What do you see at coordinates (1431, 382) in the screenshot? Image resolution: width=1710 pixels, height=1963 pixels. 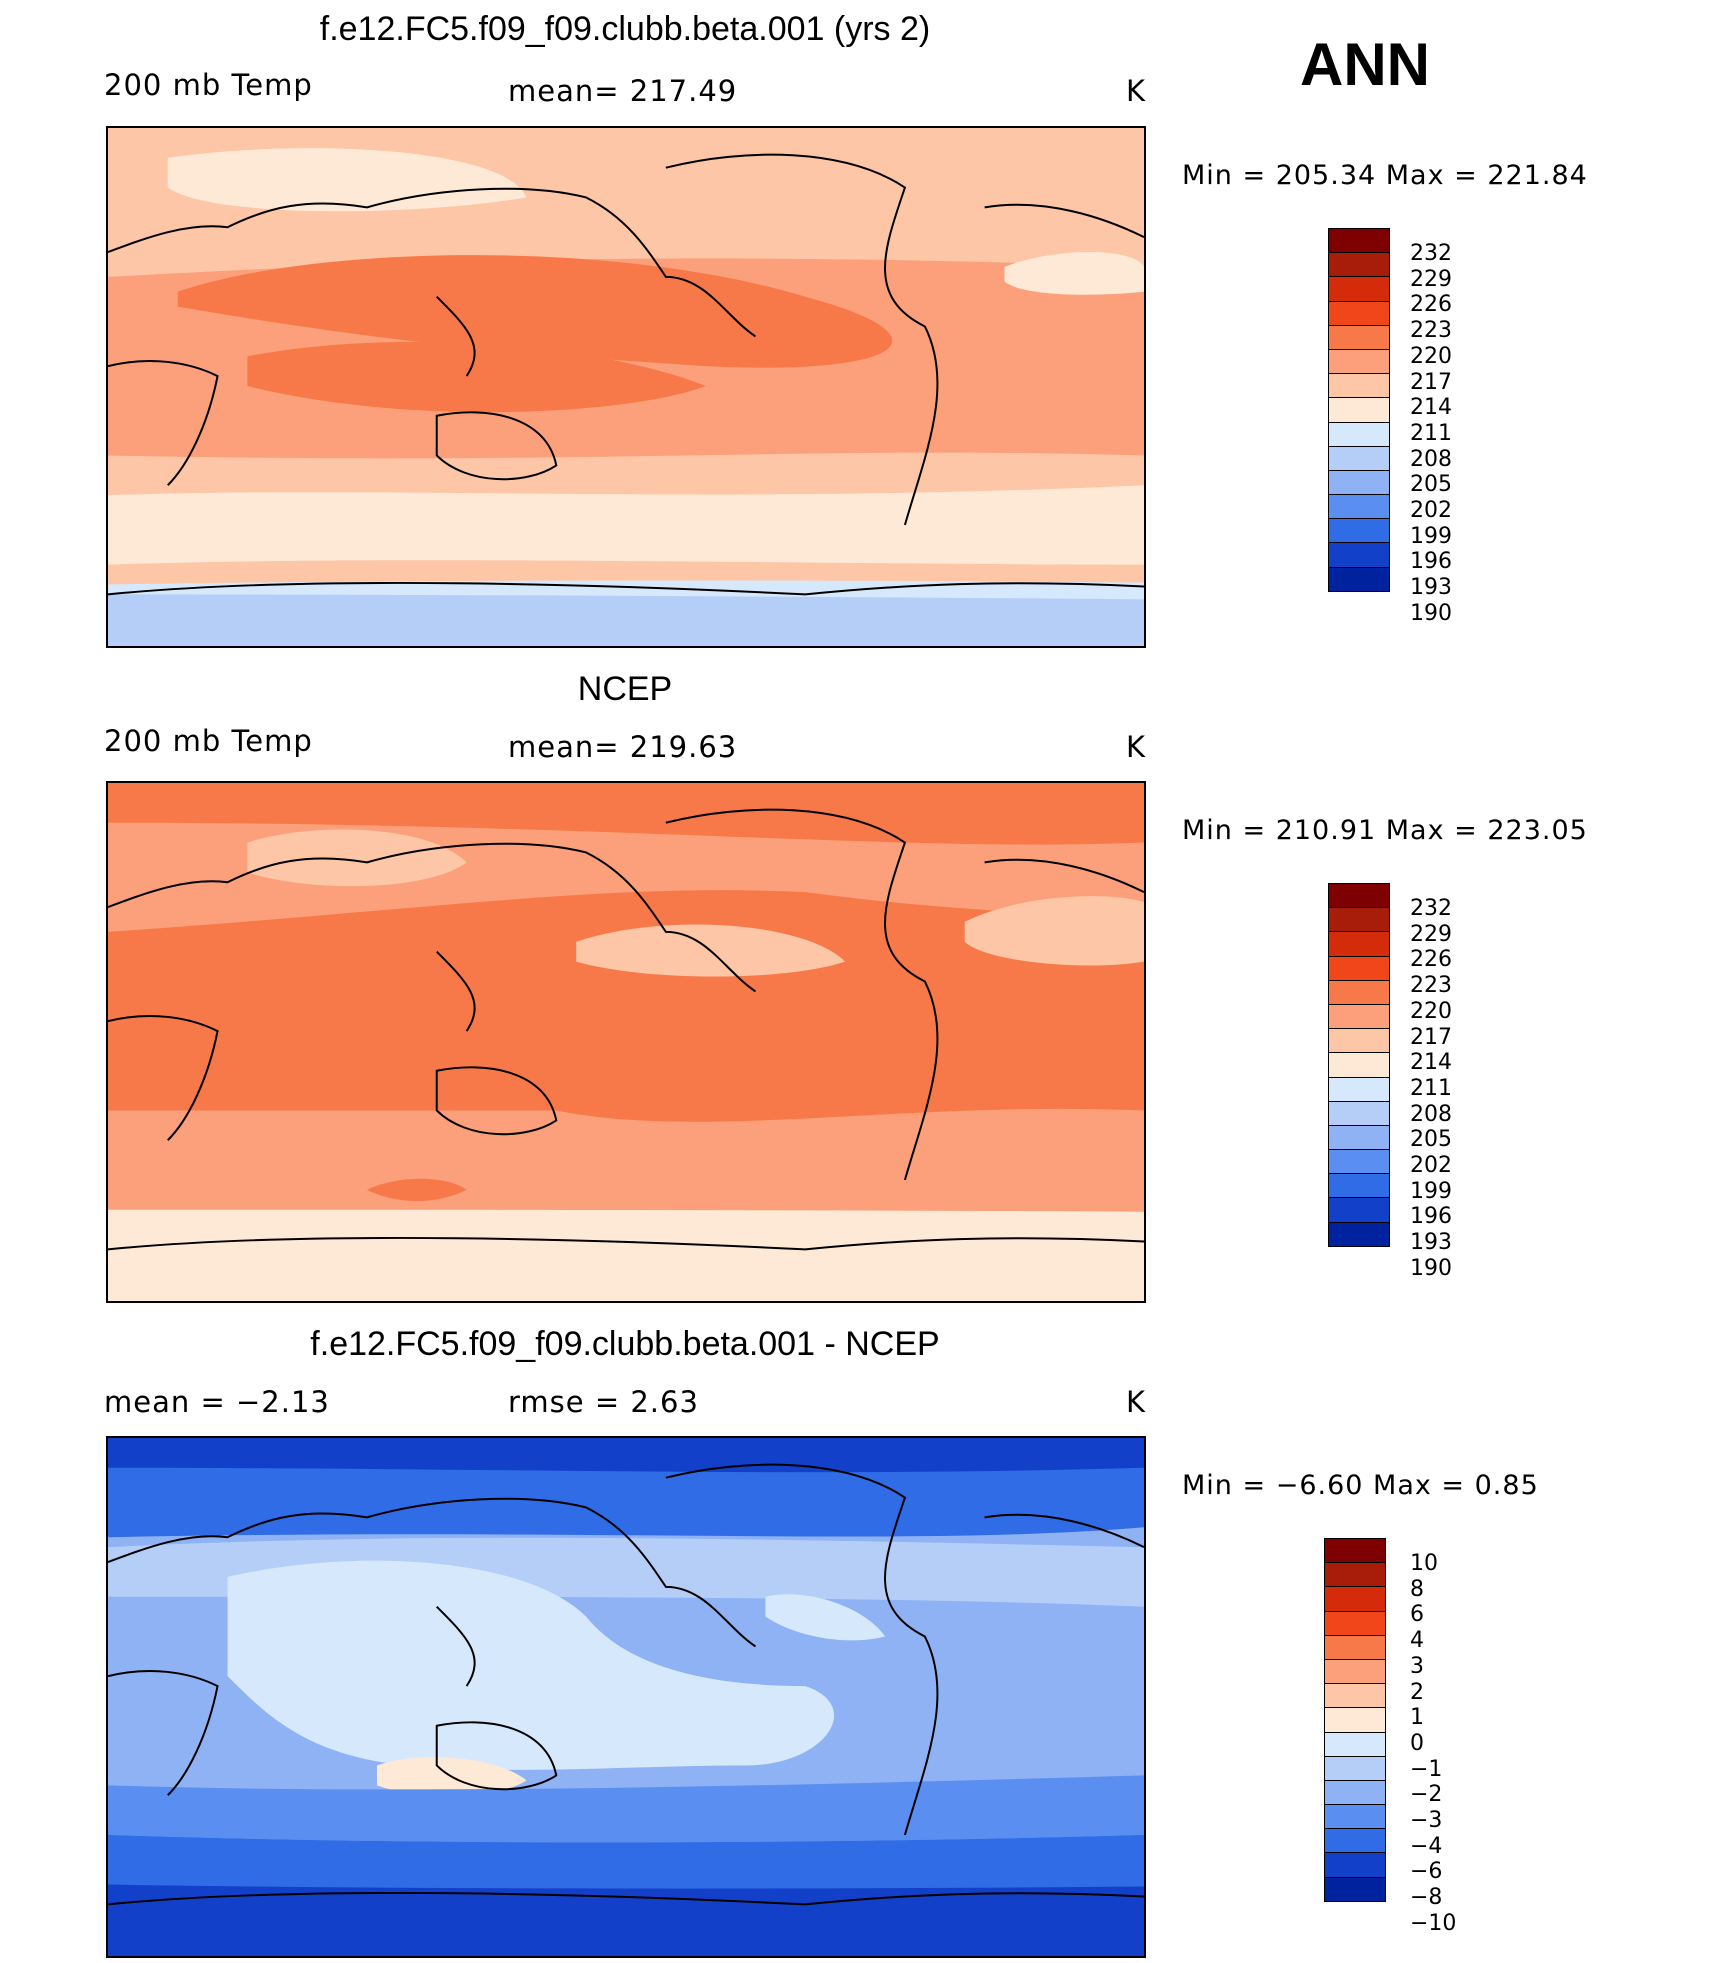 I see `panel1-colorbar-label: 217` at bounding box center [1431, 382].